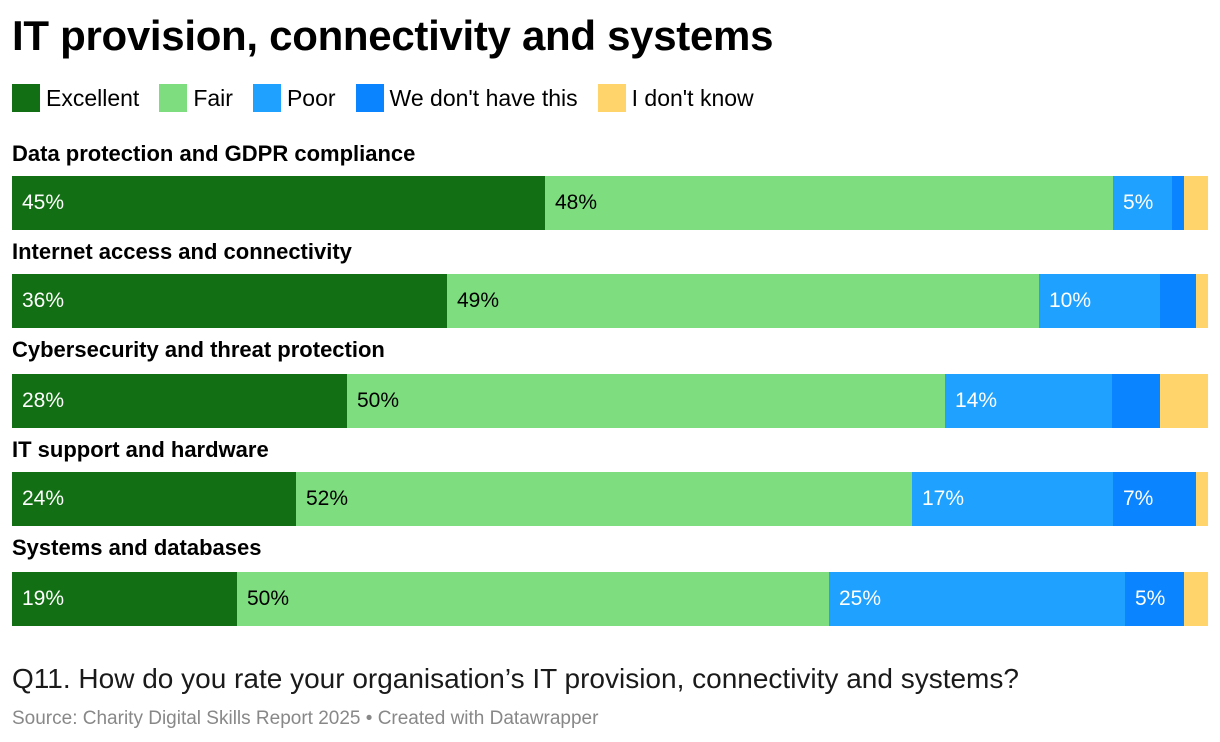 This screenshot has height=742, width=1220. Describe the element at coordinates (137, 547) in the screenshot. I see `category-label-systems-and-databases: Systems and databases` at that location.